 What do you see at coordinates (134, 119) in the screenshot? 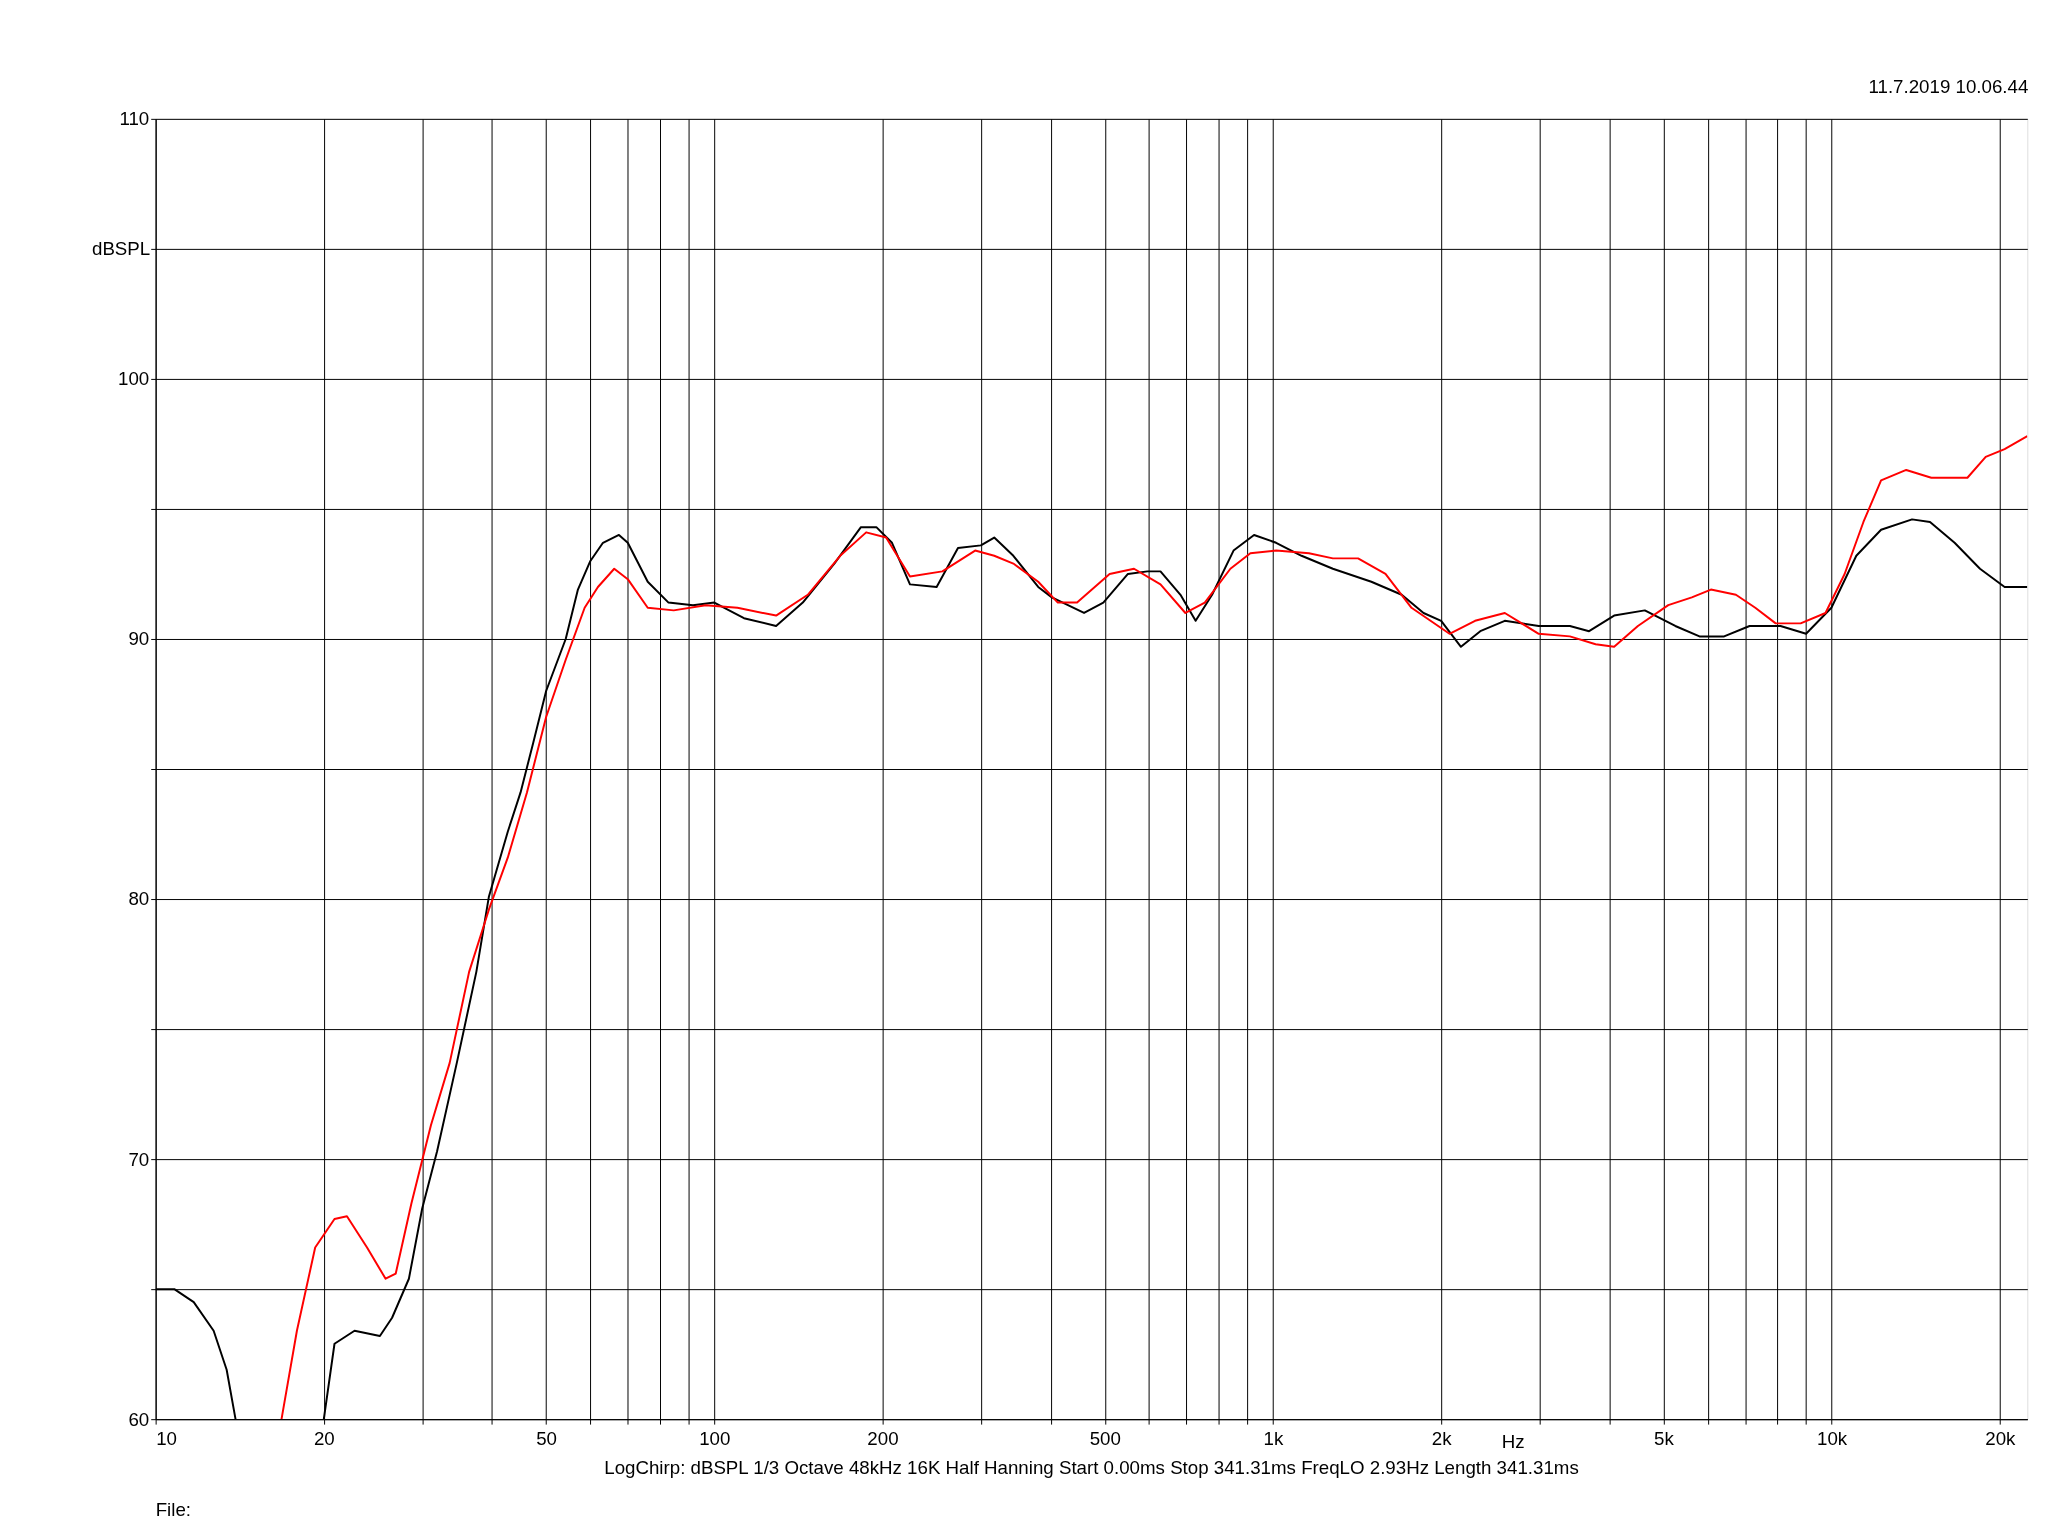
I see `y-tick-label: 110` at bounding box center [134, 119].